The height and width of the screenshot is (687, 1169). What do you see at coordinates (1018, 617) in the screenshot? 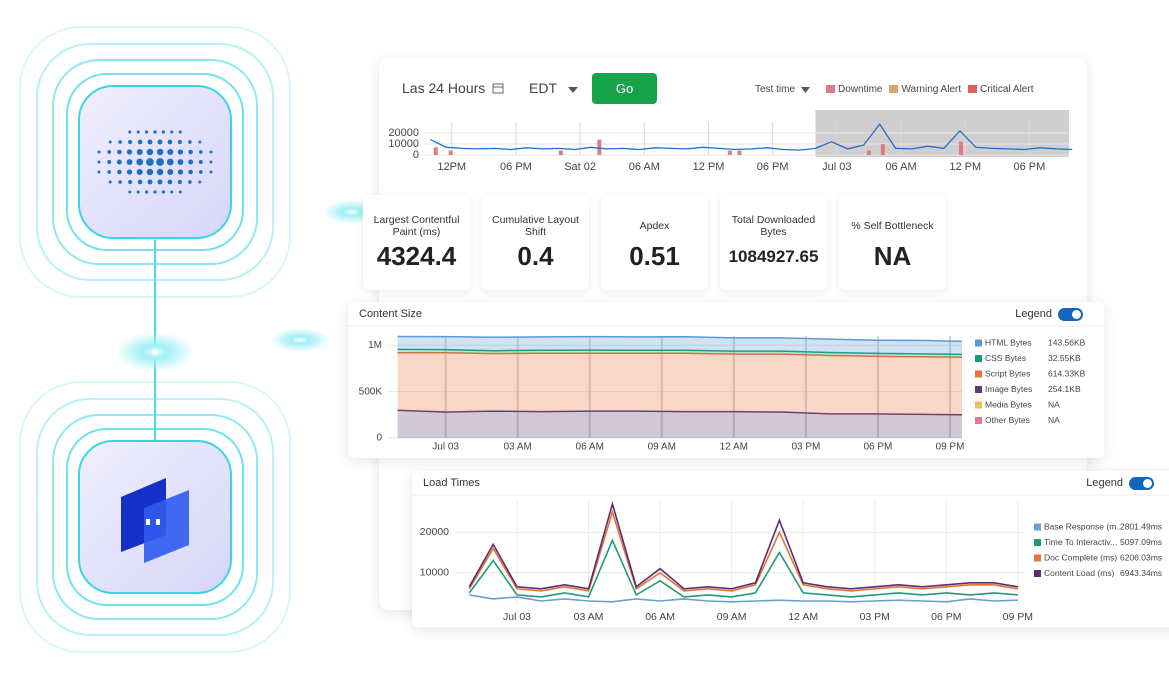
I see `x-tick-label: 09 PM` at bounding box center [1018, 617].